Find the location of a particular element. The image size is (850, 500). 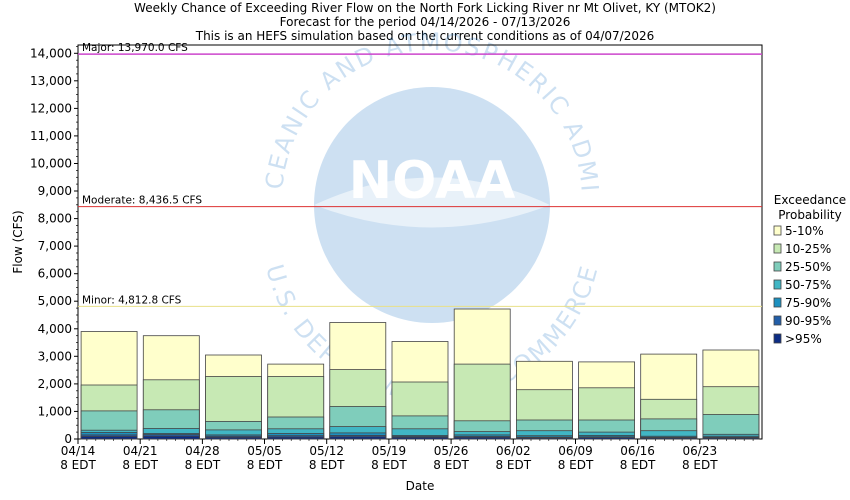

legend-label-7: >95% is located at coordinates (803, 339).